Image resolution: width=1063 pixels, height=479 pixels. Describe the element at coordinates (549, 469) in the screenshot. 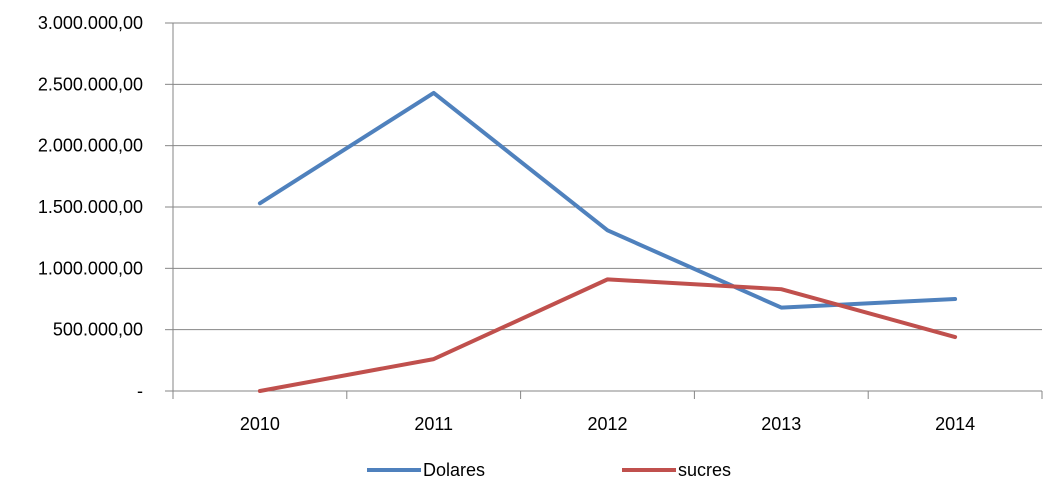

I see `legend: Dolares sucres` at that location.